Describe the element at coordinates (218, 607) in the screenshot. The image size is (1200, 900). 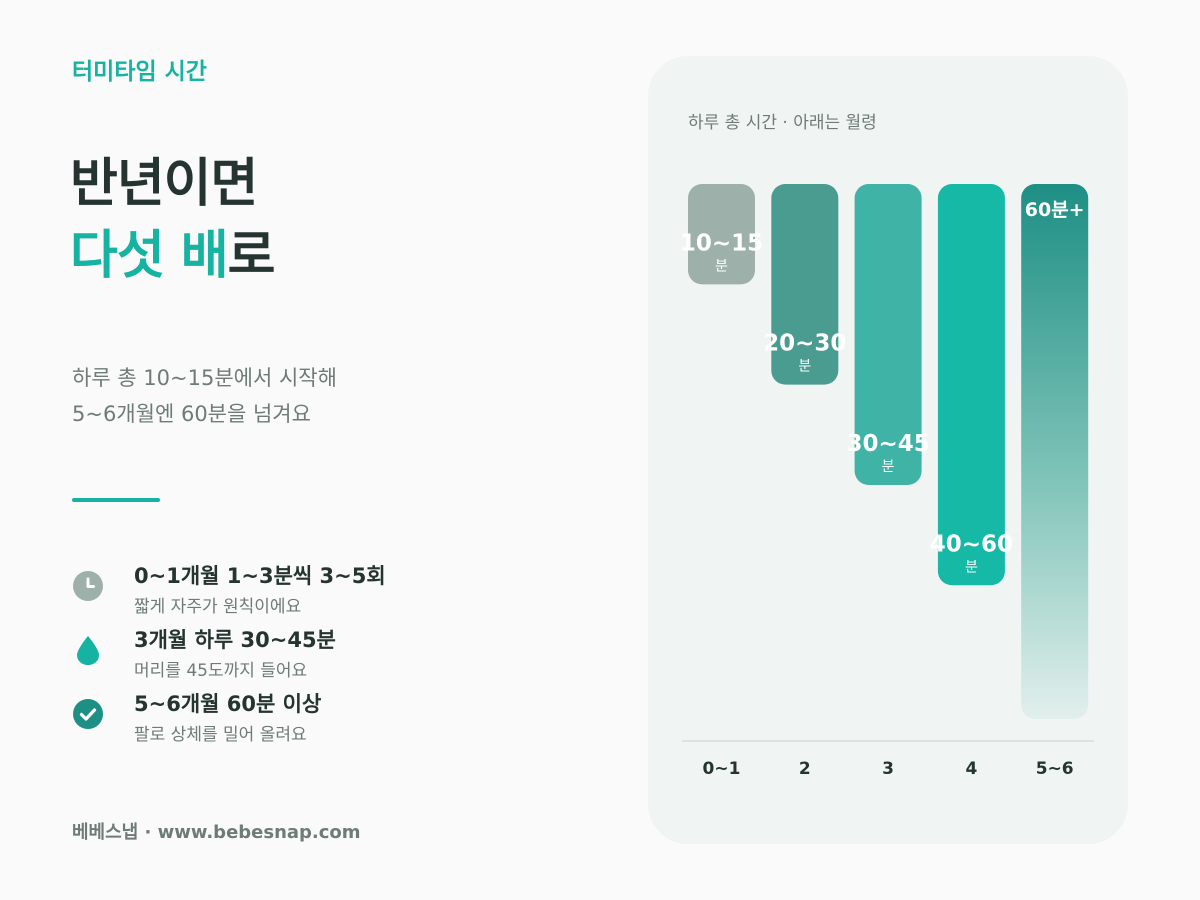
I see `point-desc: 짧게 자주가 원칙이에요` at that location.